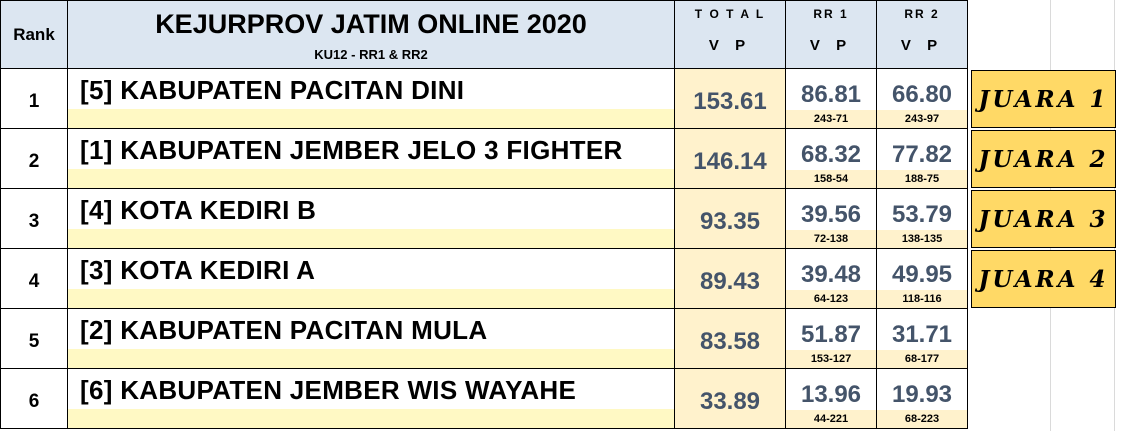  I want to click on rr1-cell: 51.87 153-127, so click(831, 339).